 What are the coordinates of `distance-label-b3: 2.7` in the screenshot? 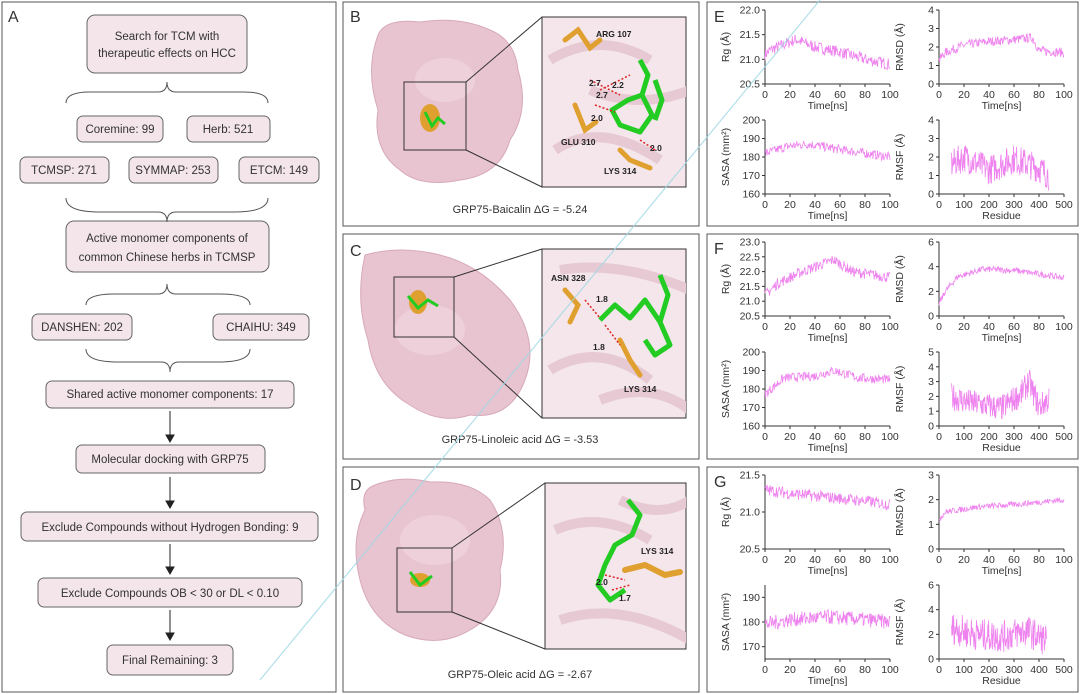 It's located at (602, 95).